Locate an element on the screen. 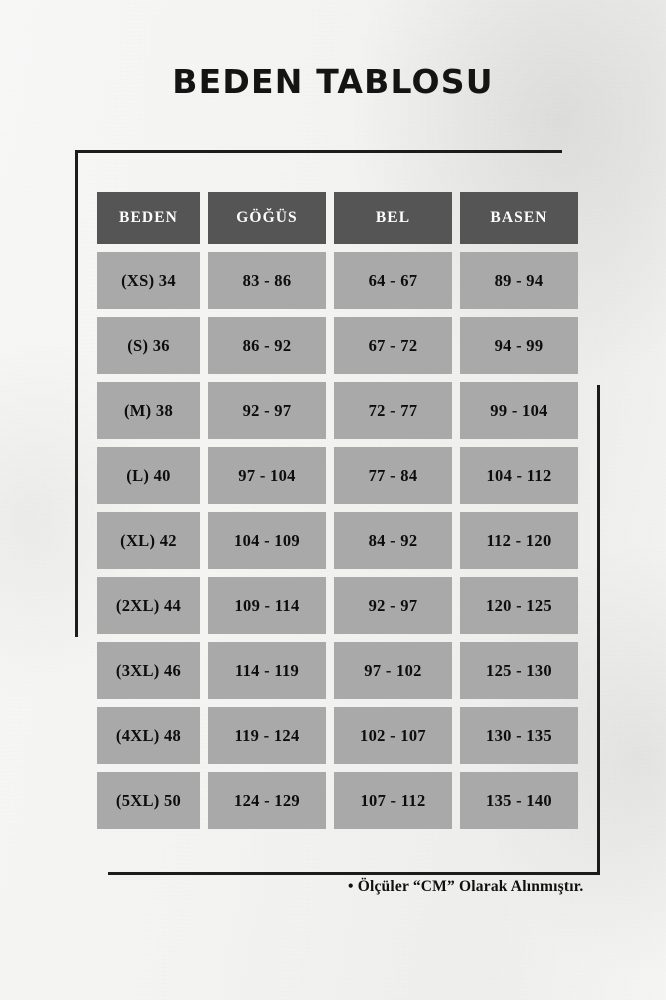 The image size is (666, 1000). table-row: (XL) 42 104 - 109 84 - 92 112 - 120 is located at coordinates (338, 540).